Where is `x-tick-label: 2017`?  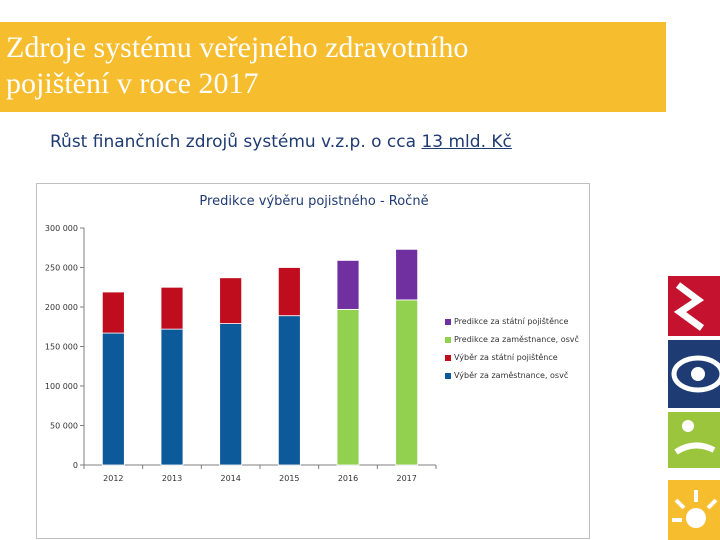
x-tick-label: 2017 is located at coordinates (406, 478).